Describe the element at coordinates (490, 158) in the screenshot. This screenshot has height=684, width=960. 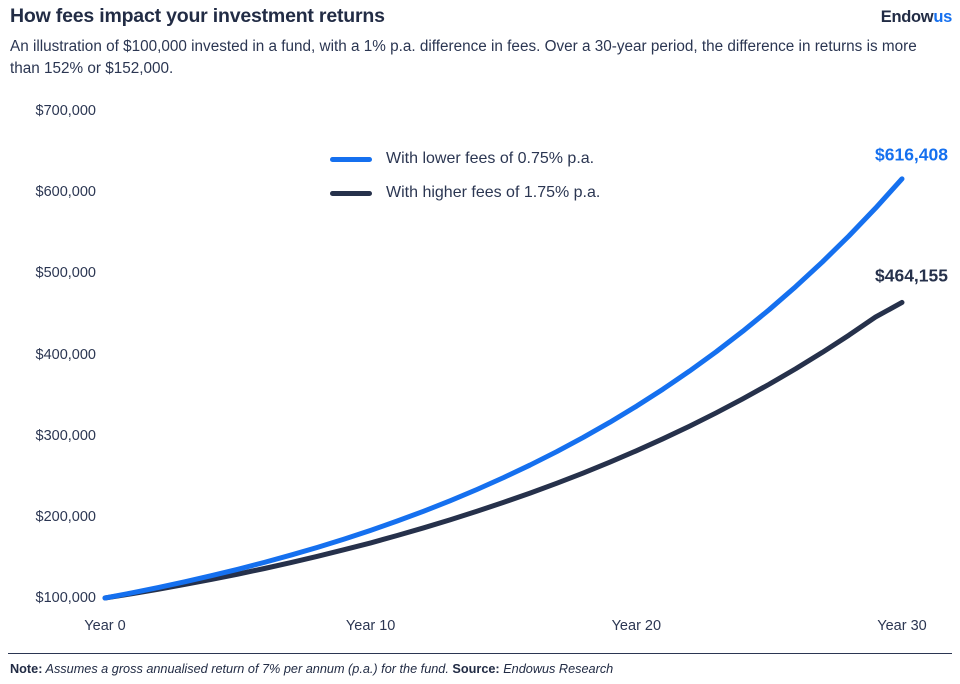
I see `legend-label-lower-fees: With lower fees of 0.75% p.a.` at that location.